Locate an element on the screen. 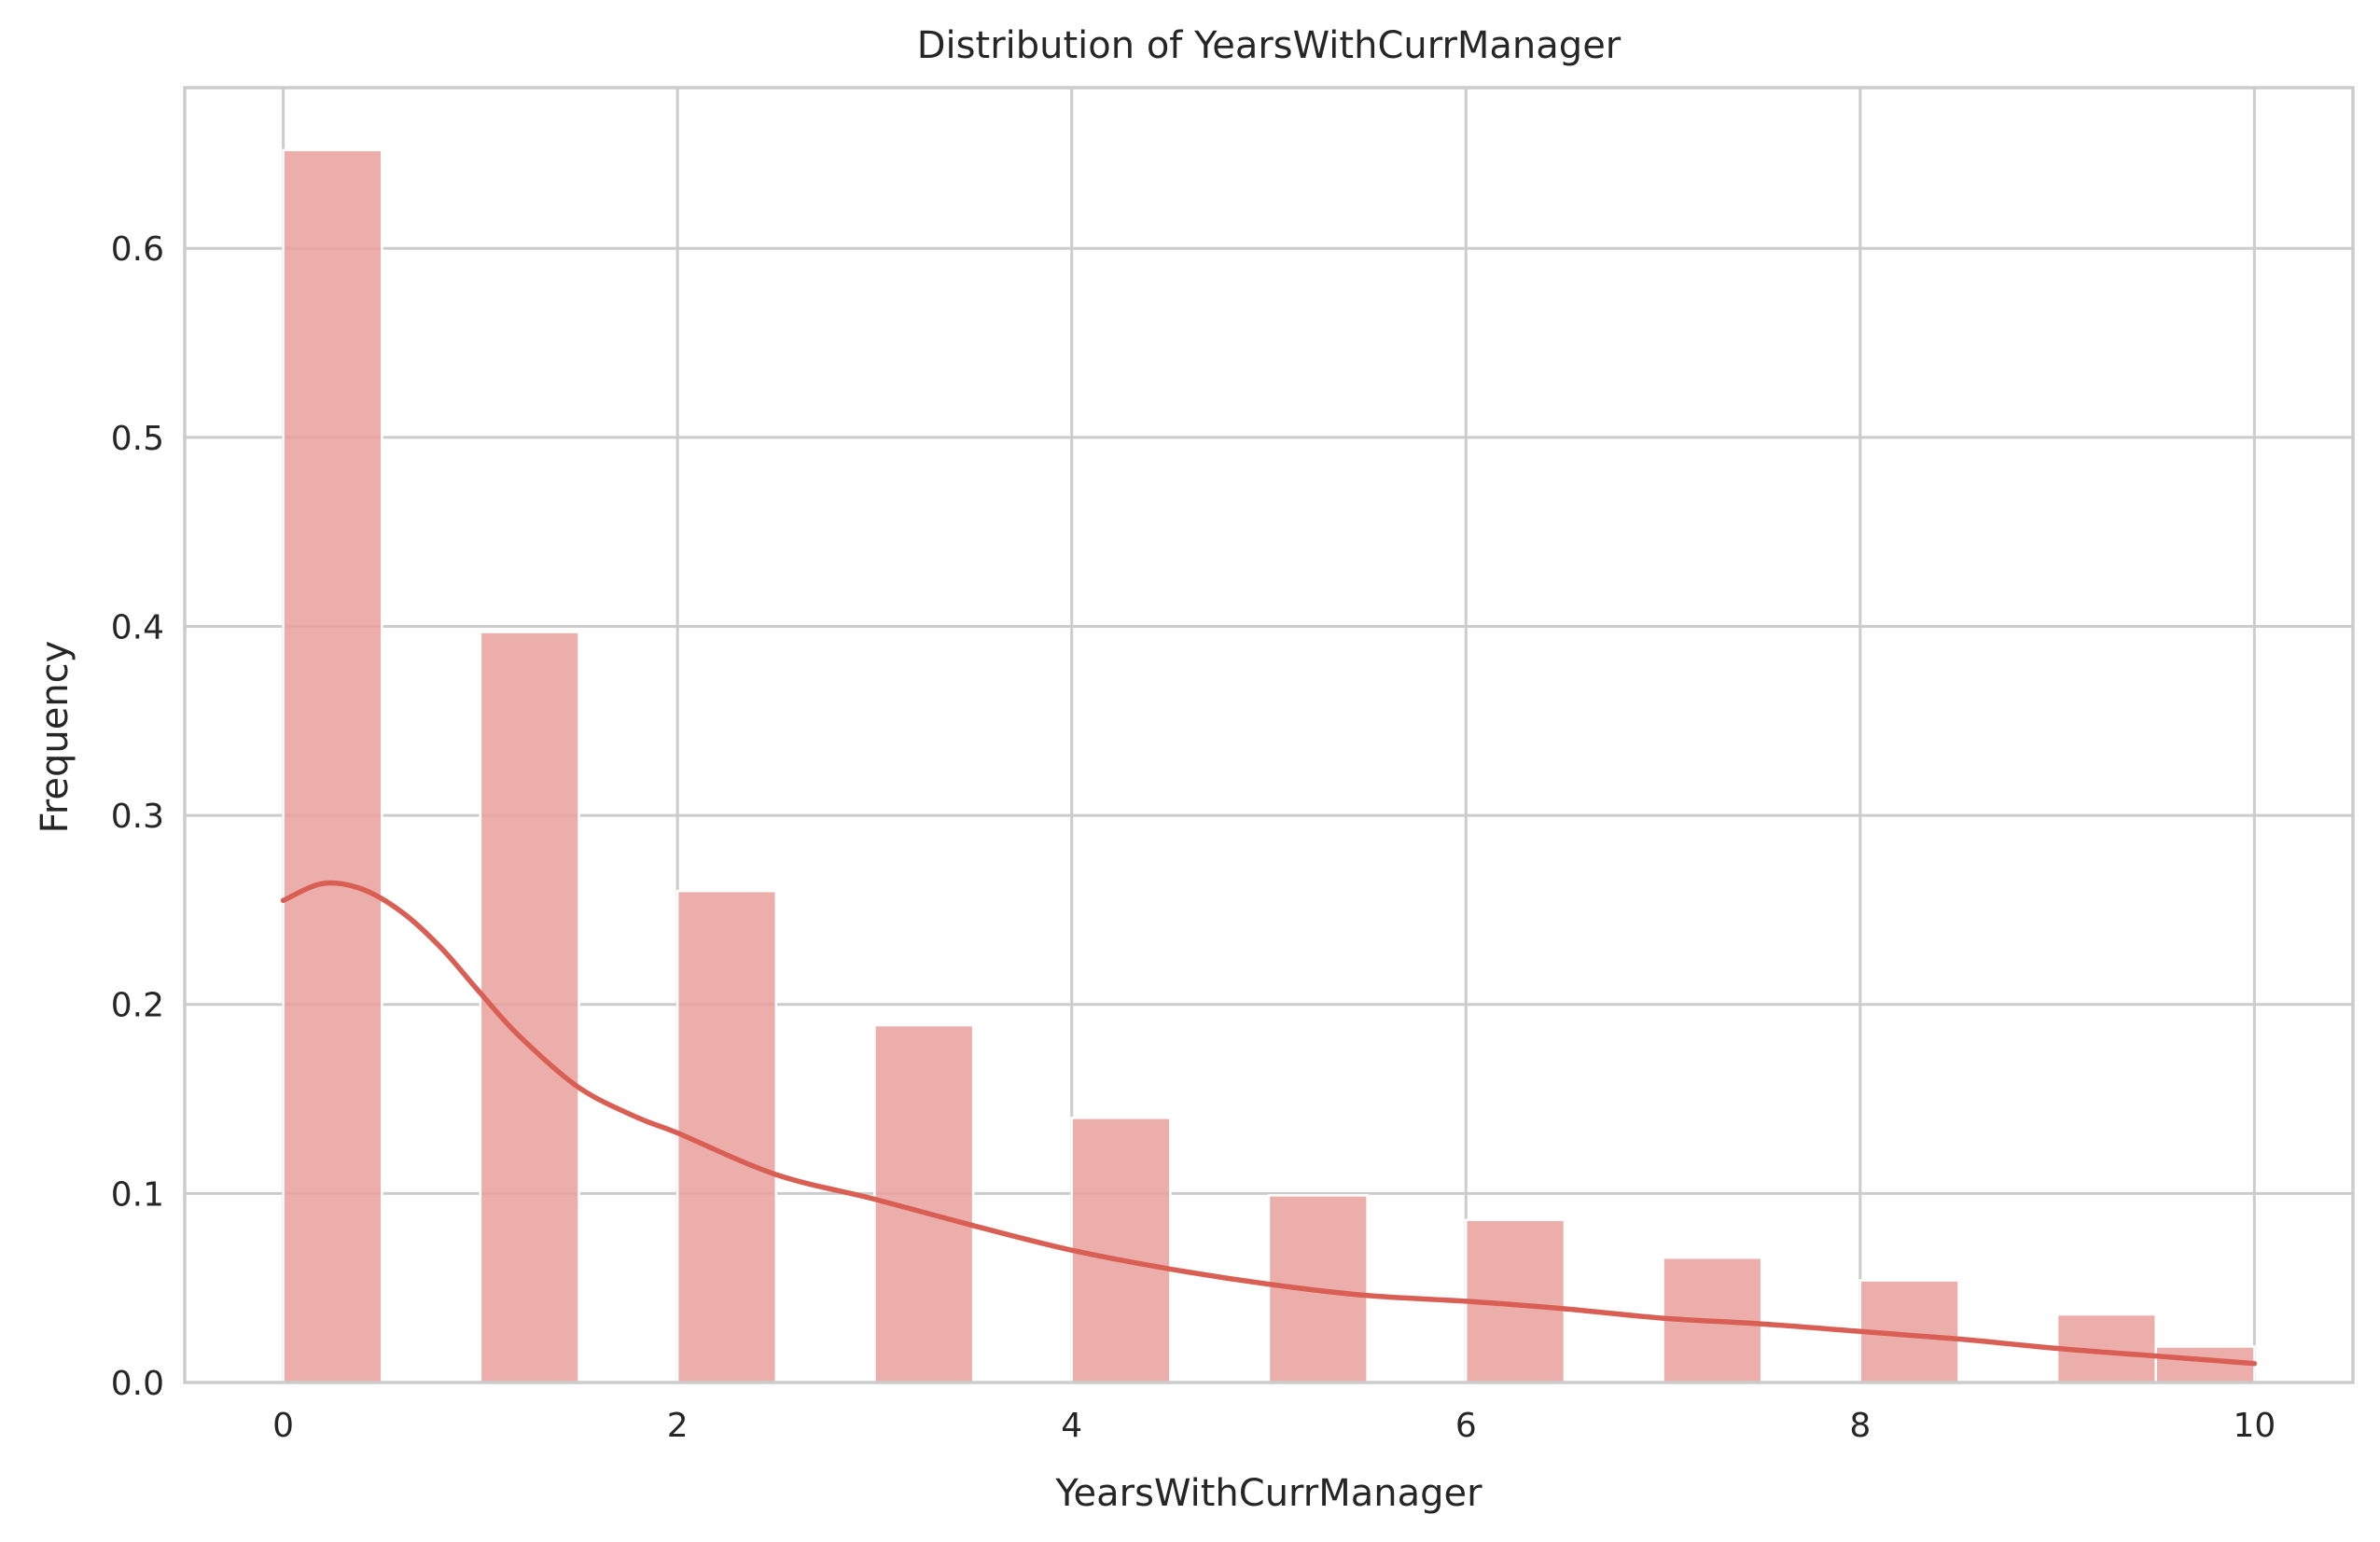 The image size is (2380, 1542). y-axis-label: Frequency is located at coordinates (55, 737).